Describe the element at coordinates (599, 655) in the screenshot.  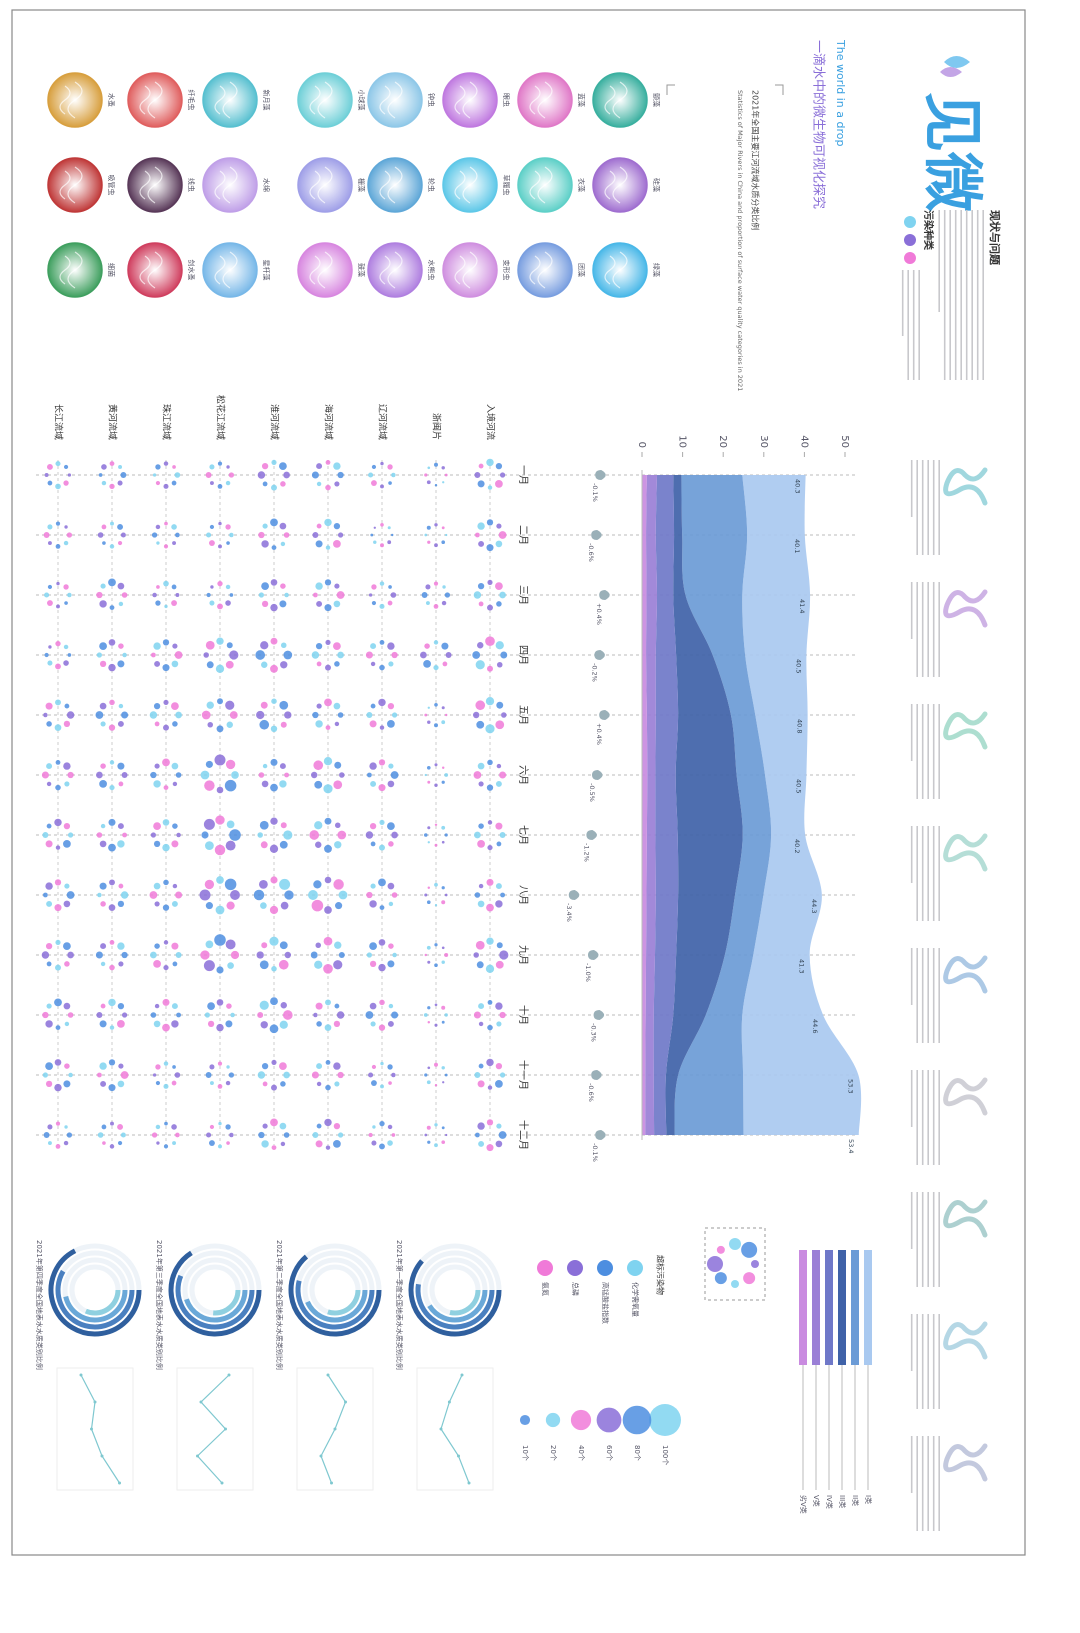
I see `change-drop` at that location.